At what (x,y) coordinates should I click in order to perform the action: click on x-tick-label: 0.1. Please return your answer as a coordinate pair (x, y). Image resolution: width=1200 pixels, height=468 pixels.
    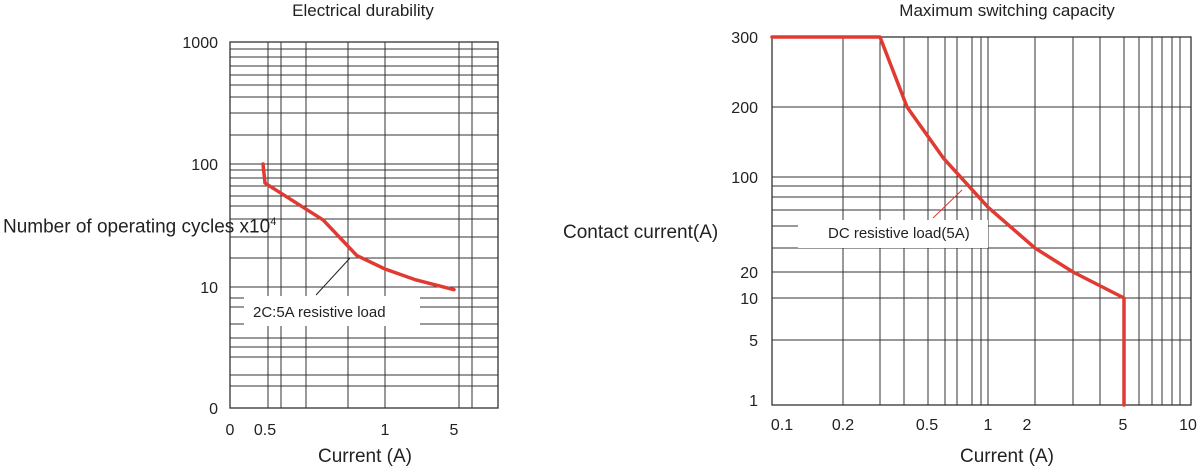
    Looking at the image, I should click on (782, 425).